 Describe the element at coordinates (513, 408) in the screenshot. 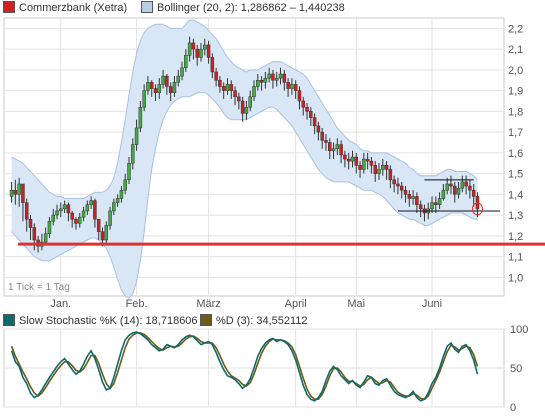

I see `stochastic-y-tick-label: 0` at that location.